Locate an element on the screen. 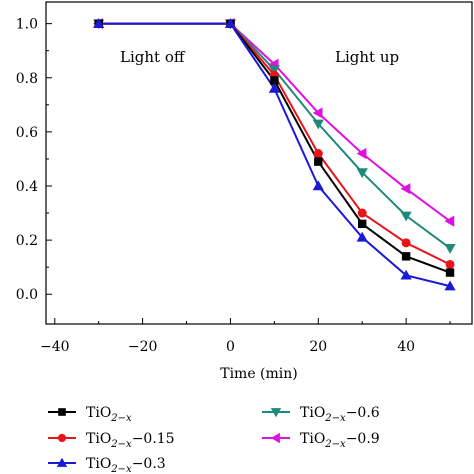  y-tick-label: 0.6 is located at coordinates (27, 133).